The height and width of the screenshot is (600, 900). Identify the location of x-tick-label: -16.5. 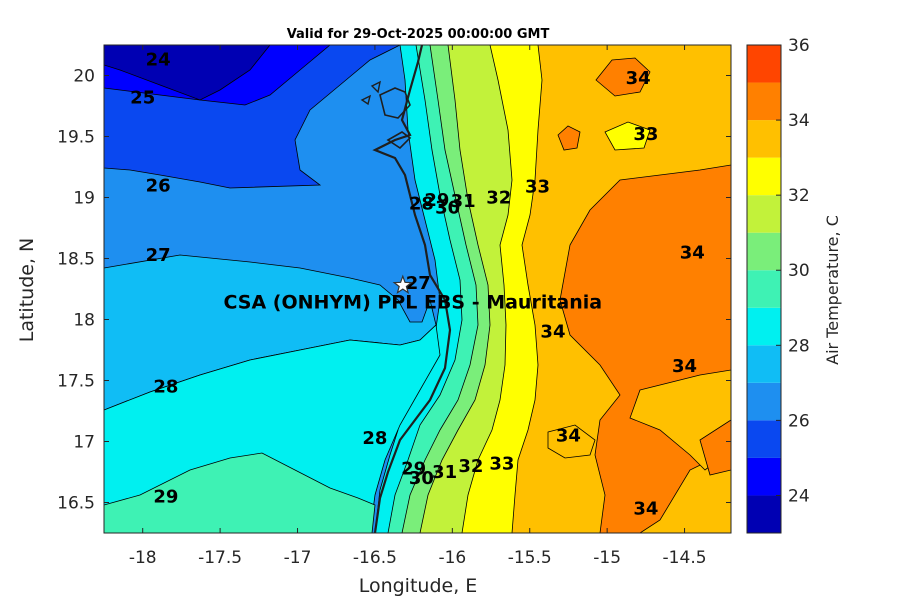
(375, 558).